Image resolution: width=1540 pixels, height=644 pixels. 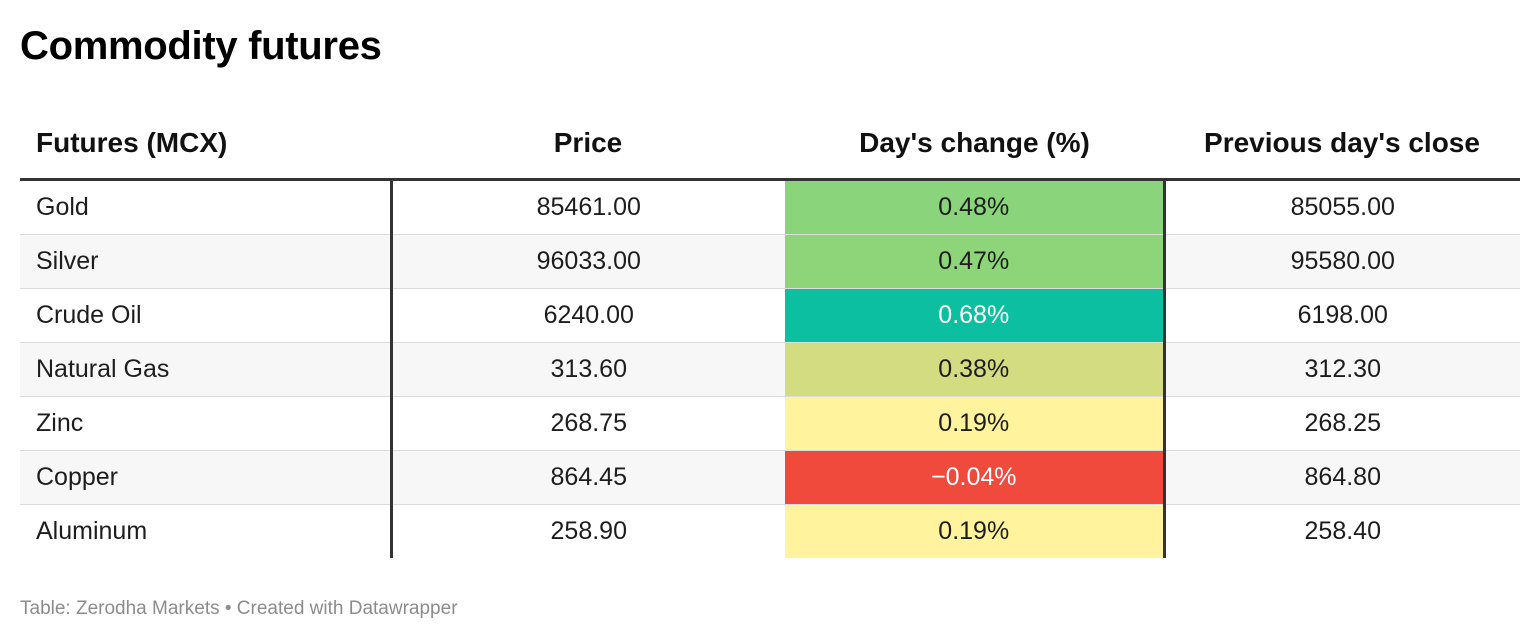 I want to click on cell-price: 96033.00, so click(x=588, y=261).